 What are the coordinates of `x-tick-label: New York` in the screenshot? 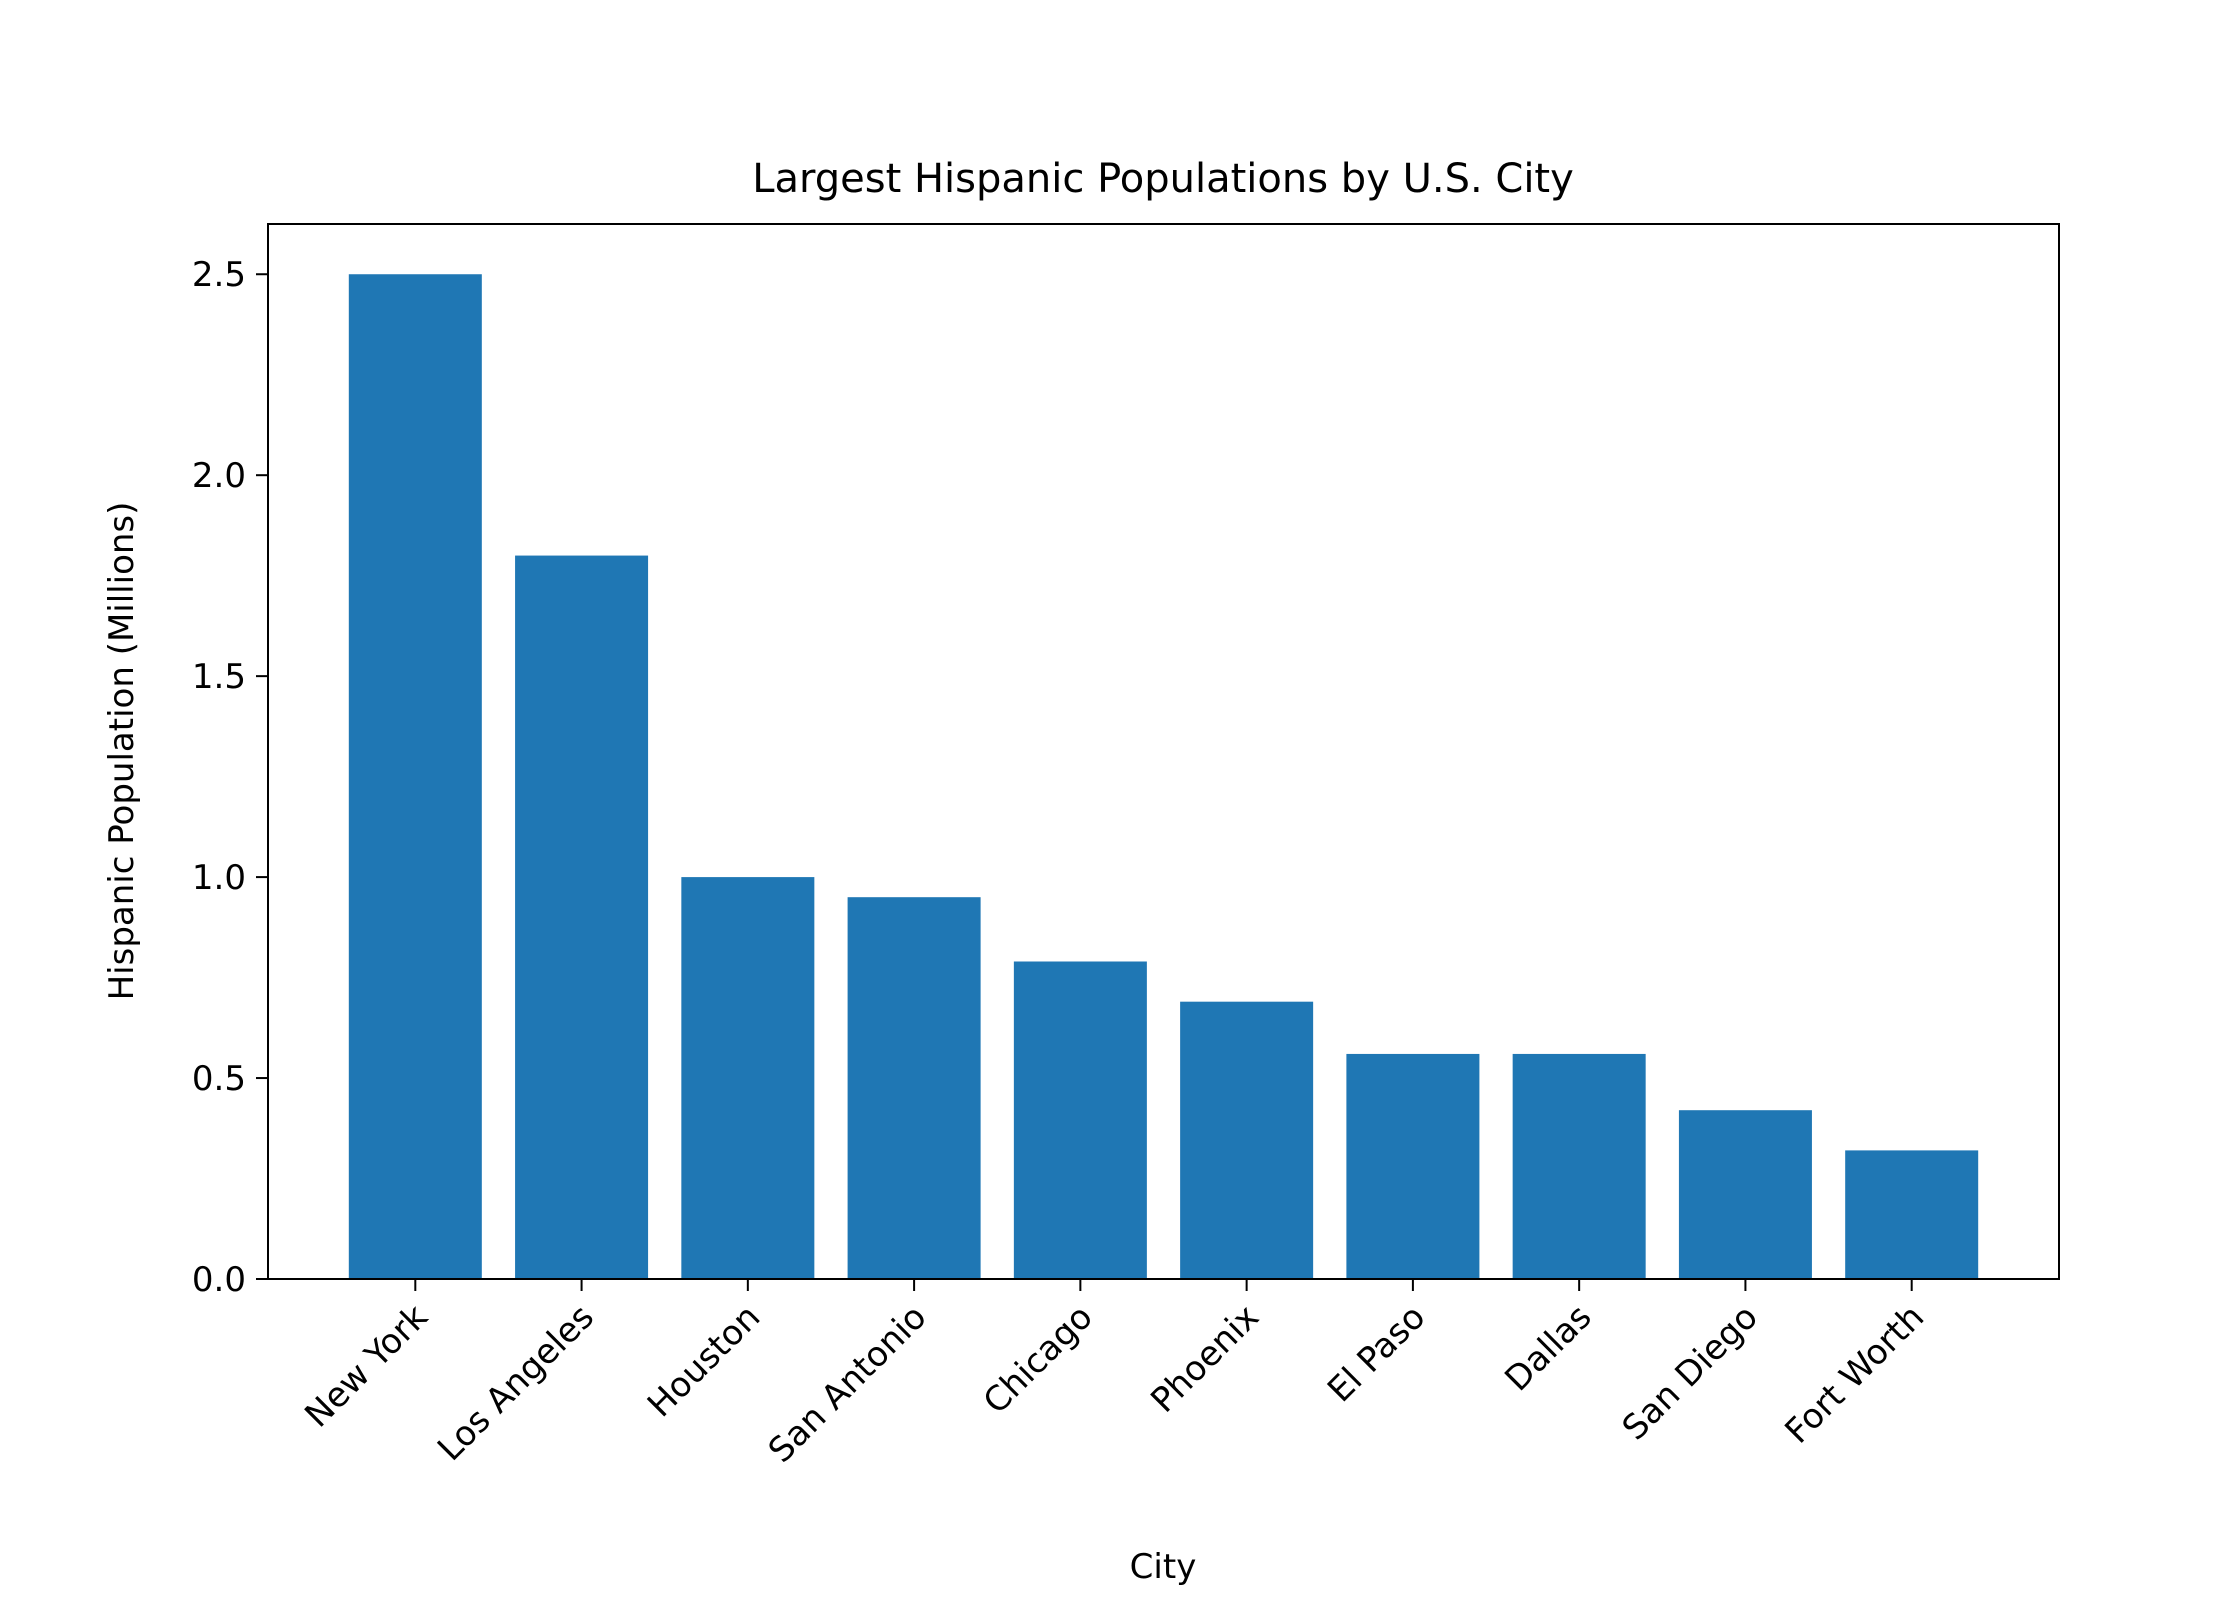 It's located at (366, 1366).